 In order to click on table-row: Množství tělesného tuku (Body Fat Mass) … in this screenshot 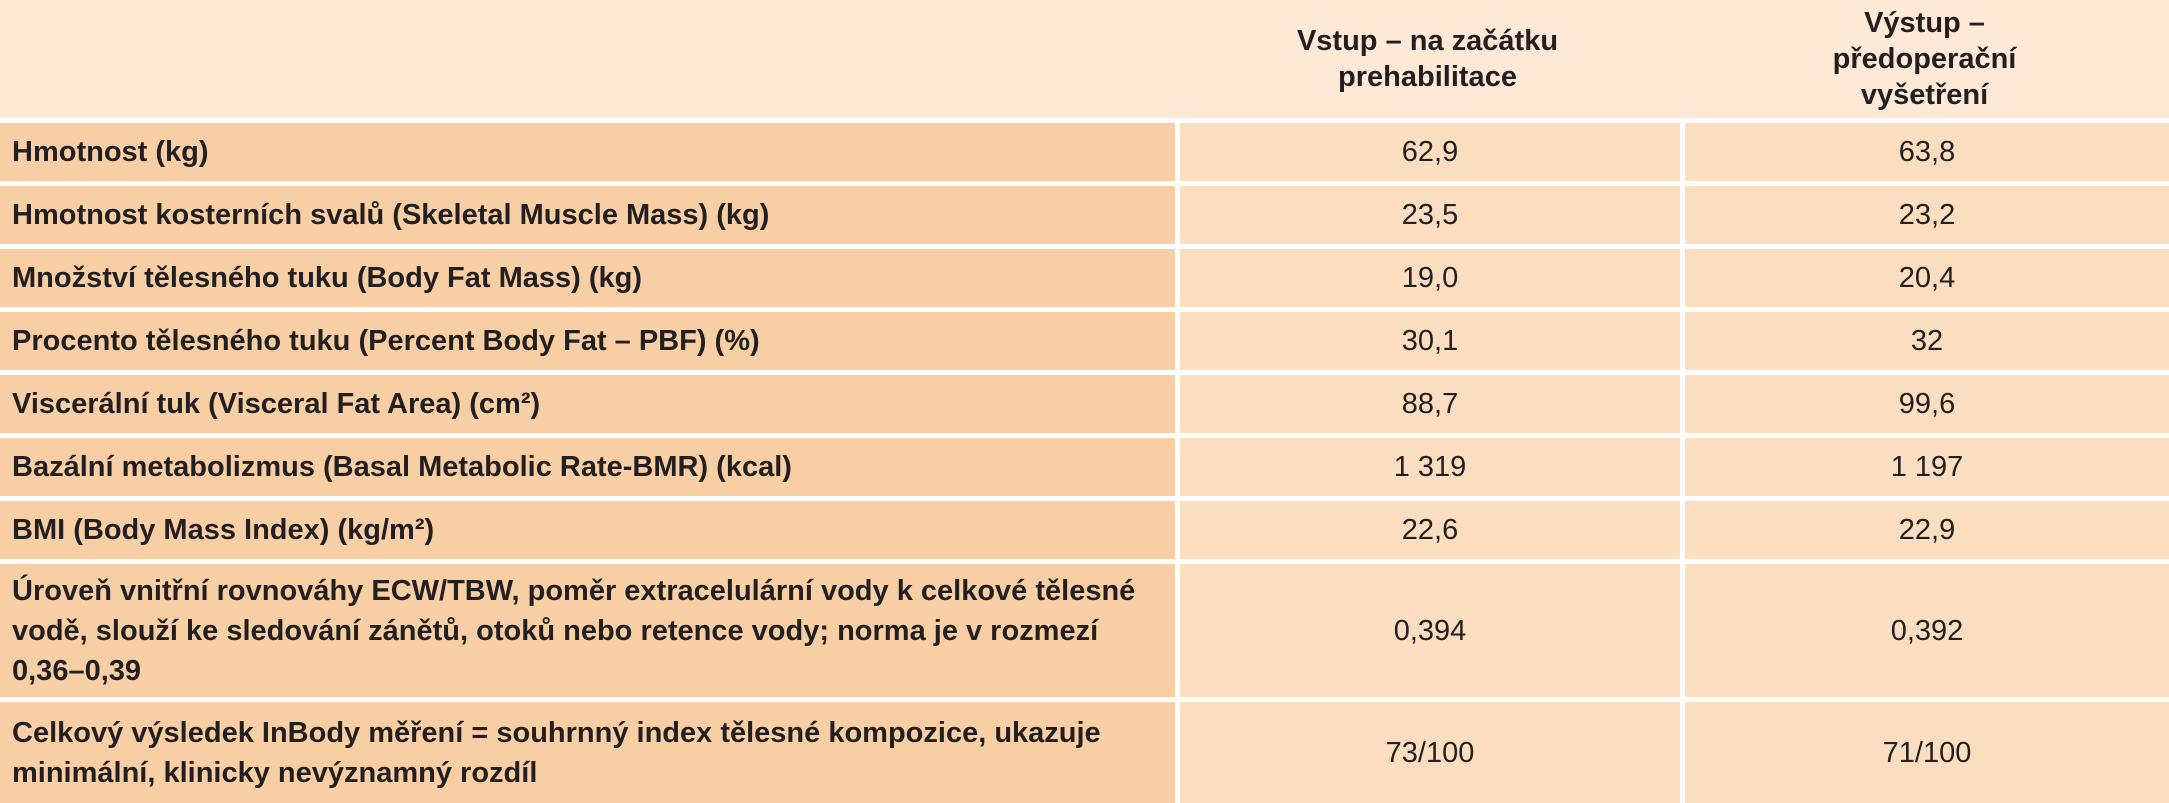, I will do `click(1084, 280)`.